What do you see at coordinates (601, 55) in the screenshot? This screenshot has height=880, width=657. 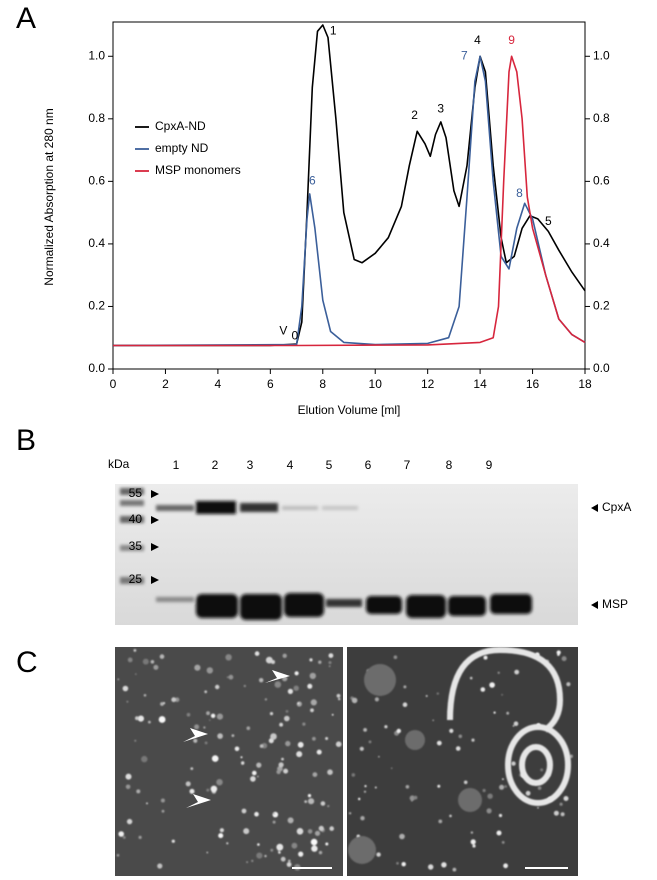 I see `y2-tick-label: 1.0` at bounding box center [601, 55].